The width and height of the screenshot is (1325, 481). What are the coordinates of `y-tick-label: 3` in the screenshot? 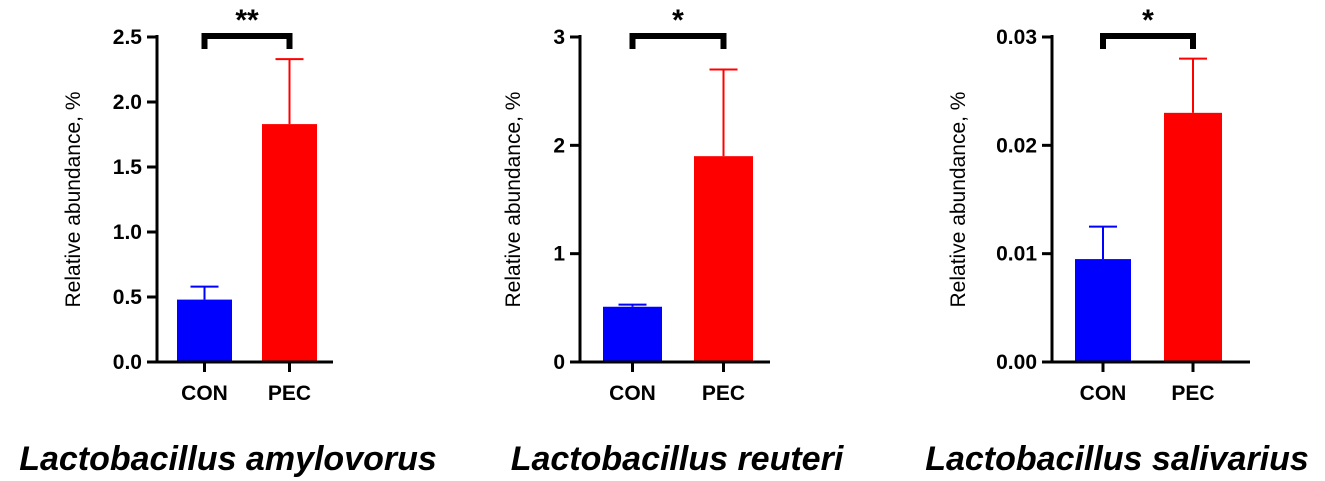 It's located at (559, 37).